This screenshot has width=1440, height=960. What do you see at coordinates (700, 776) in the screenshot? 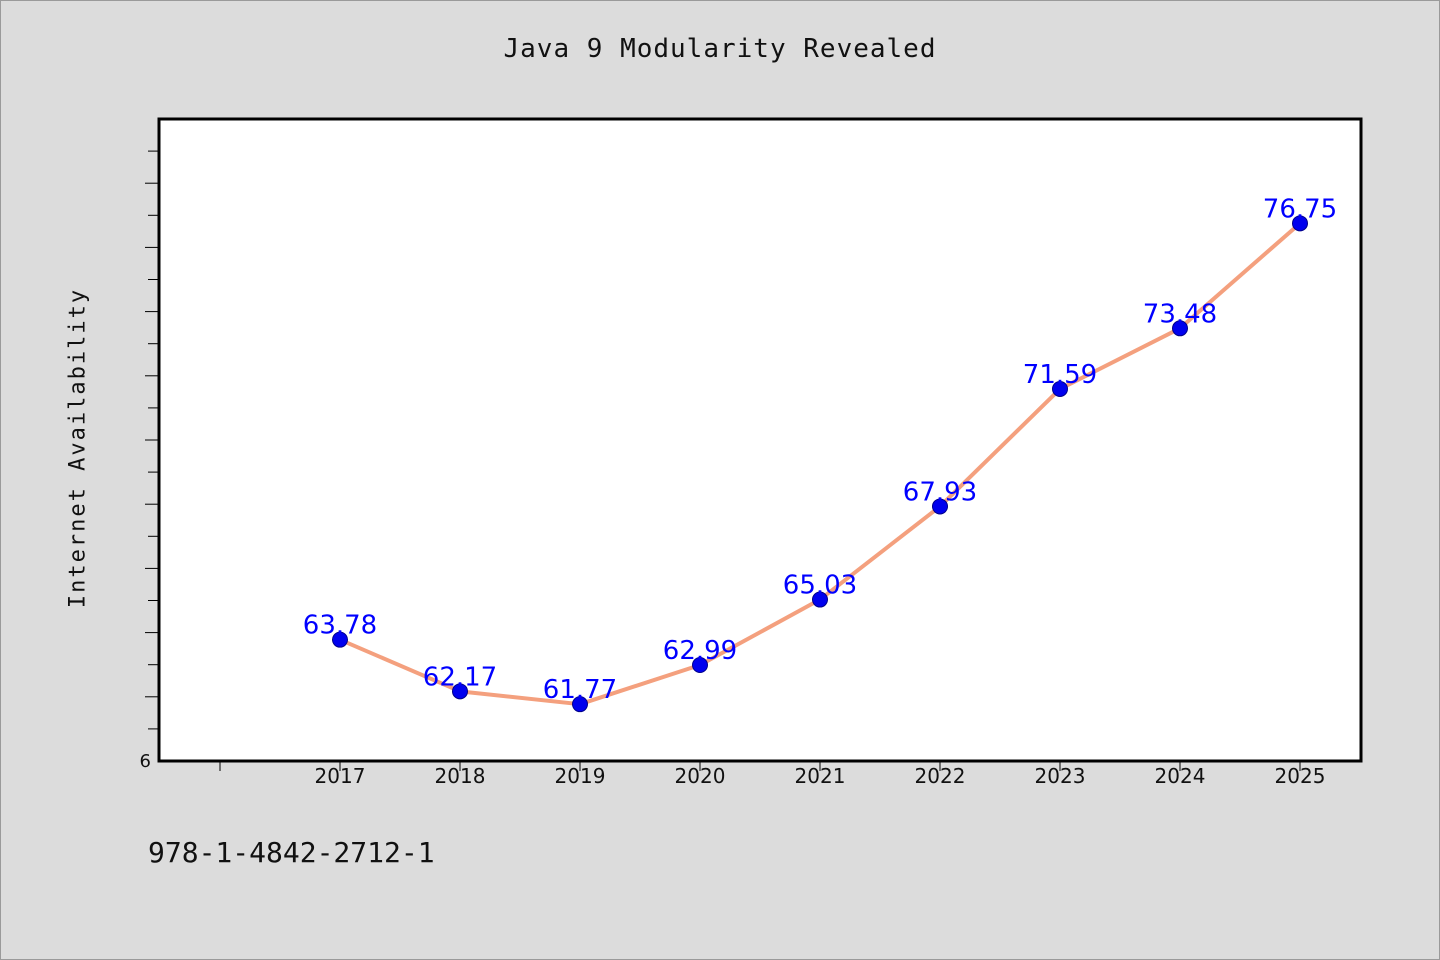
I see `x-tick-label: 2020` at bounding box center [700, 776].